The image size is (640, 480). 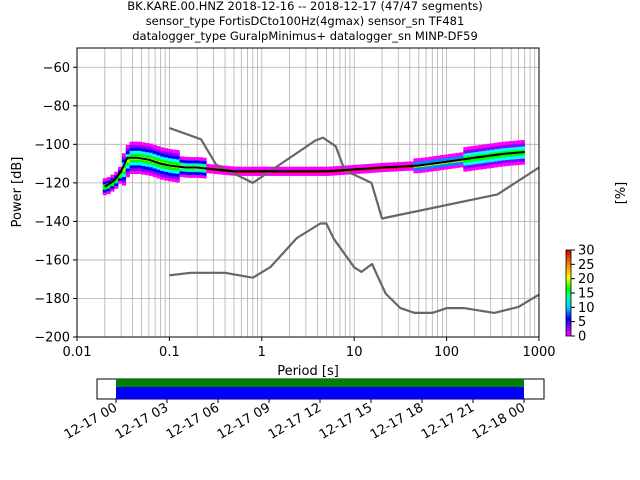 I want to click on y-tick-label: −200, so click(x=52, y=338).